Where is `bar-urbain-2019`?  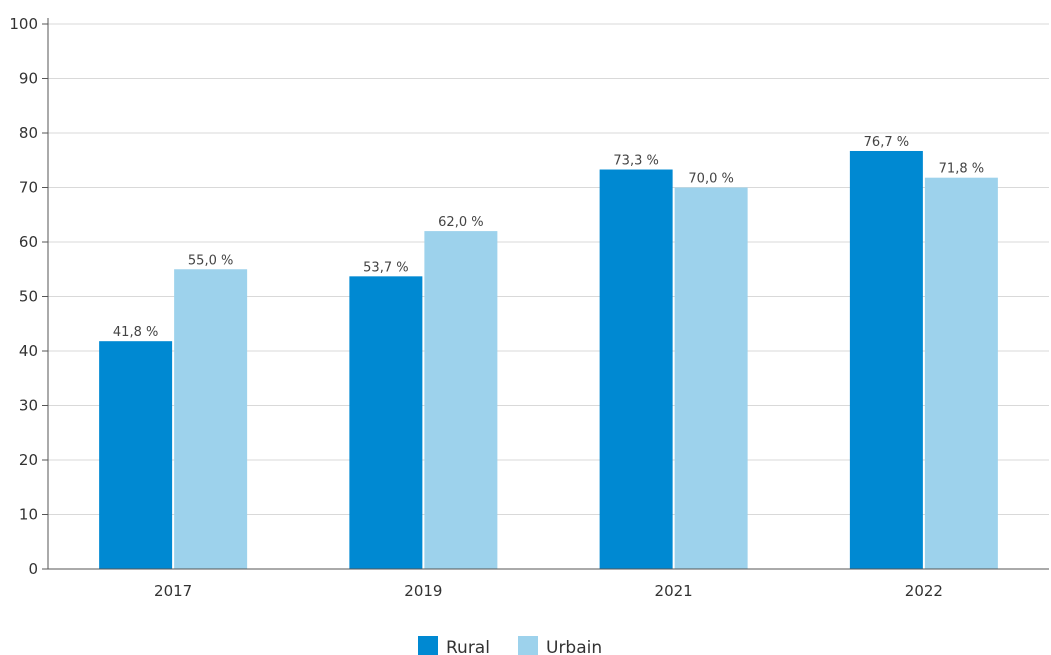
bar-urbain-2019 is located at coordinates (461, 400).